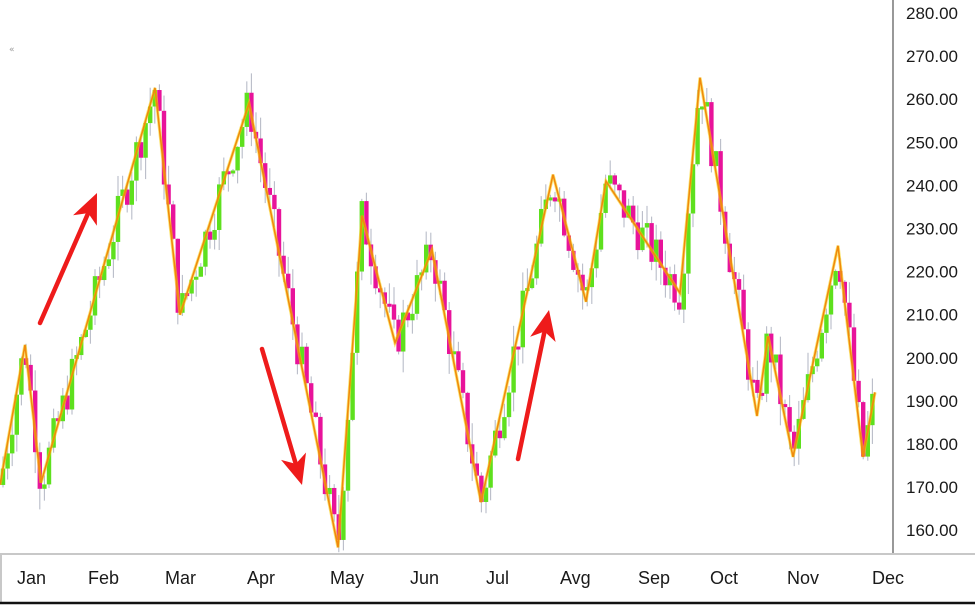  Describe the element at coordinates (932, 401) in the screenshot. I see `y-tick-label: 190.00` at that location.